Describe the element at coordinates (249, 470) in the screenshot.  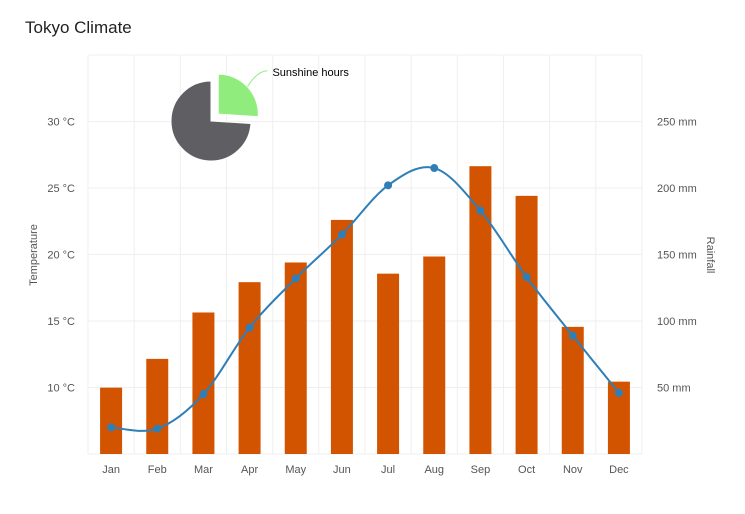
I see `x-tick-label: Apr` at that location.